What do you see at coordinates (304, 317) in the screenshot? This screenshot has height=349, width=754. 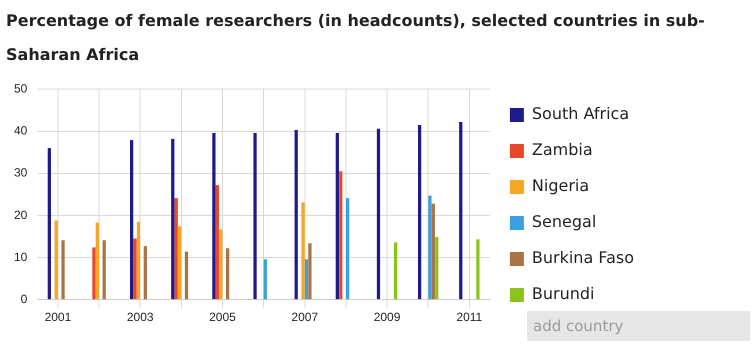 I see `x-tick-label: 2007` at bounding box center [304, 317].